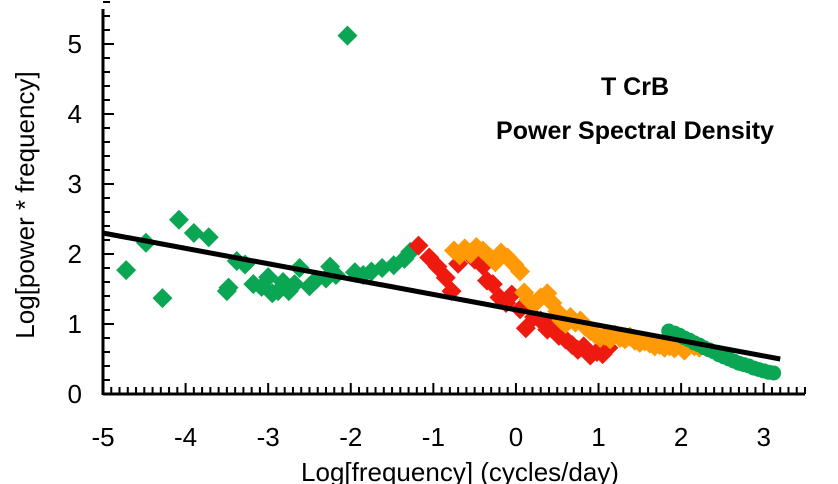 The height and width of the screenshot is (484, 838). I want to click on y-tick-label: 5, so click(75, 44).